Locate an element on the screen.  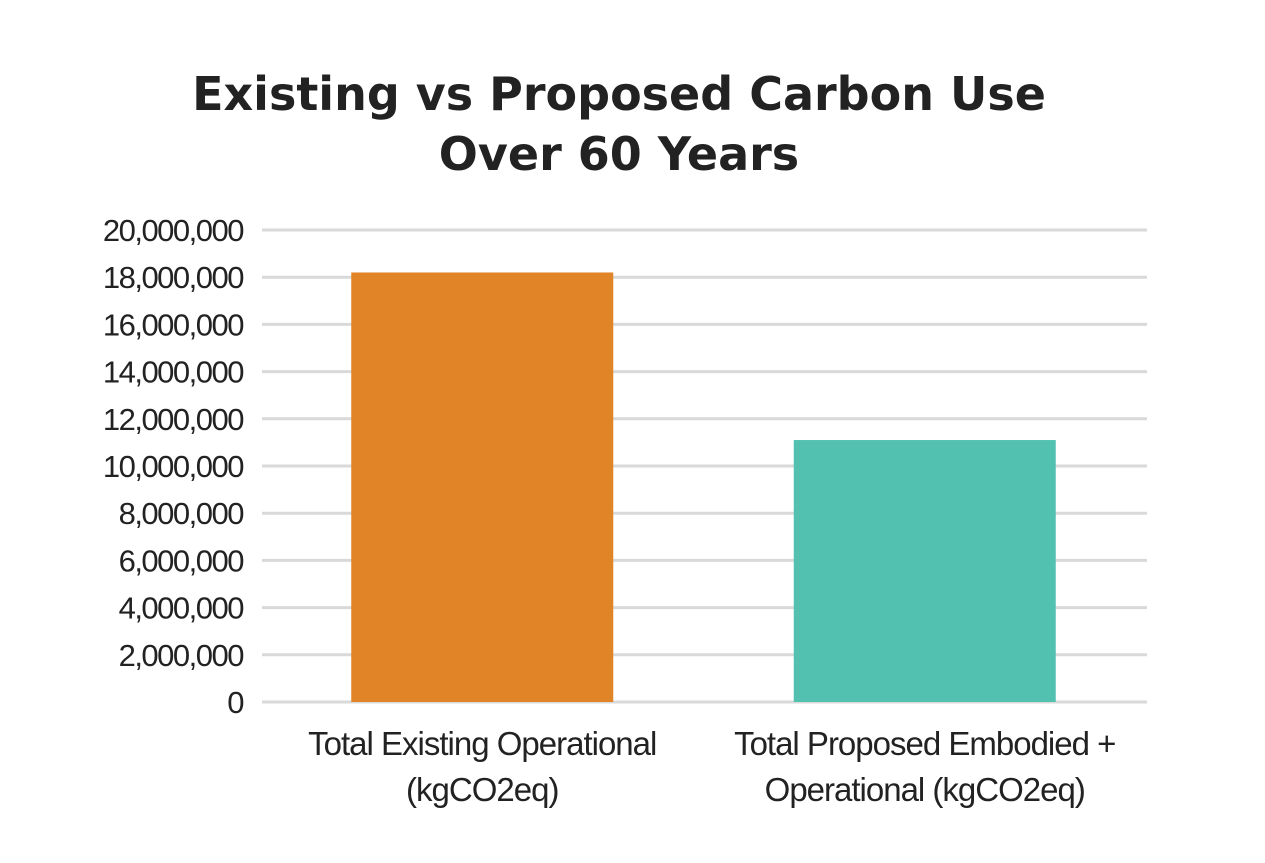
y-tick-label-9: 18,000,000 is located at coordinates (173, 277).